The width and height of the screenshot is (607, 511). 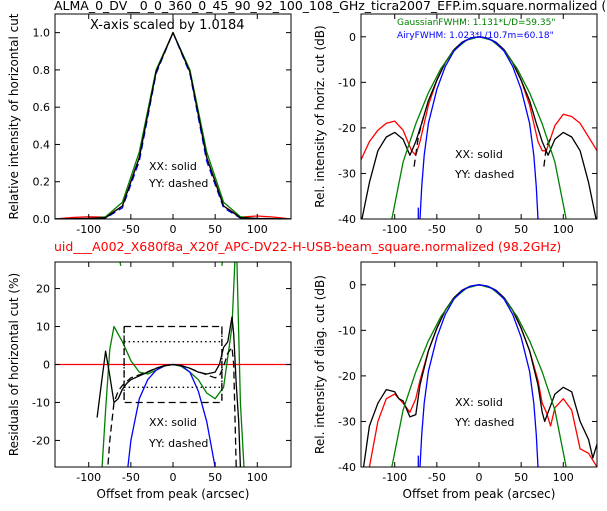 What do you see at coordinates (42, 144) in the screenshot?
I see `y-tick-label: 0.4` at bounding box center [42, 144].